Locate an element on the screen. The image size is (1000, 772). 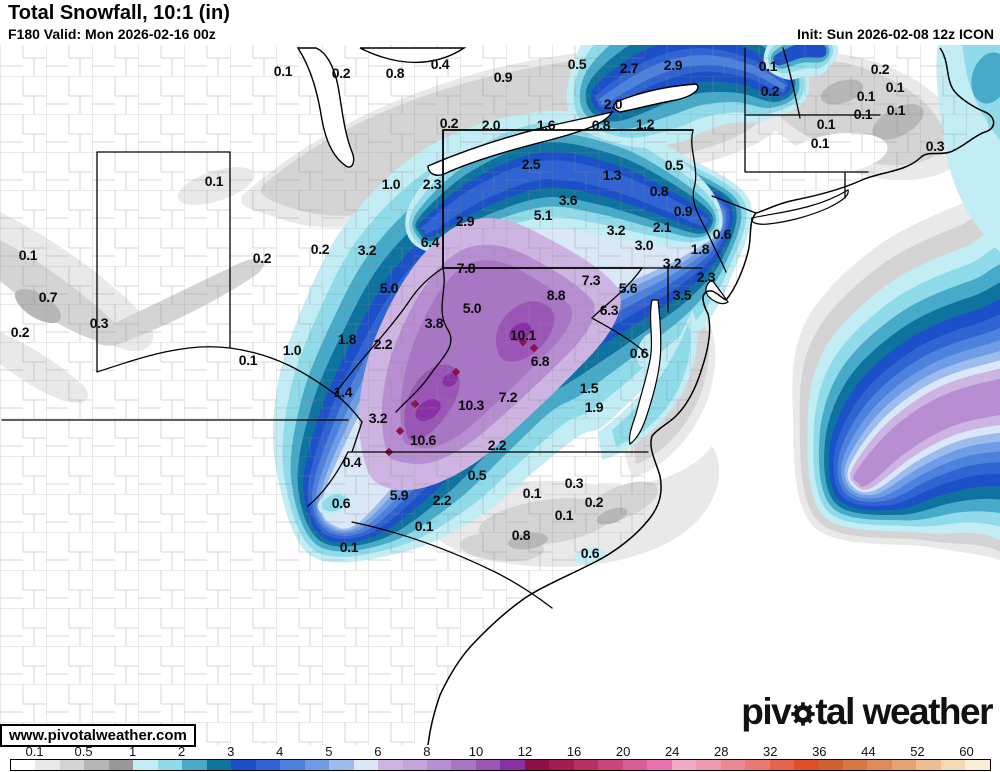
page-title: Total Snowfall, 10:1 (in) is located at coordinates (119, 13).